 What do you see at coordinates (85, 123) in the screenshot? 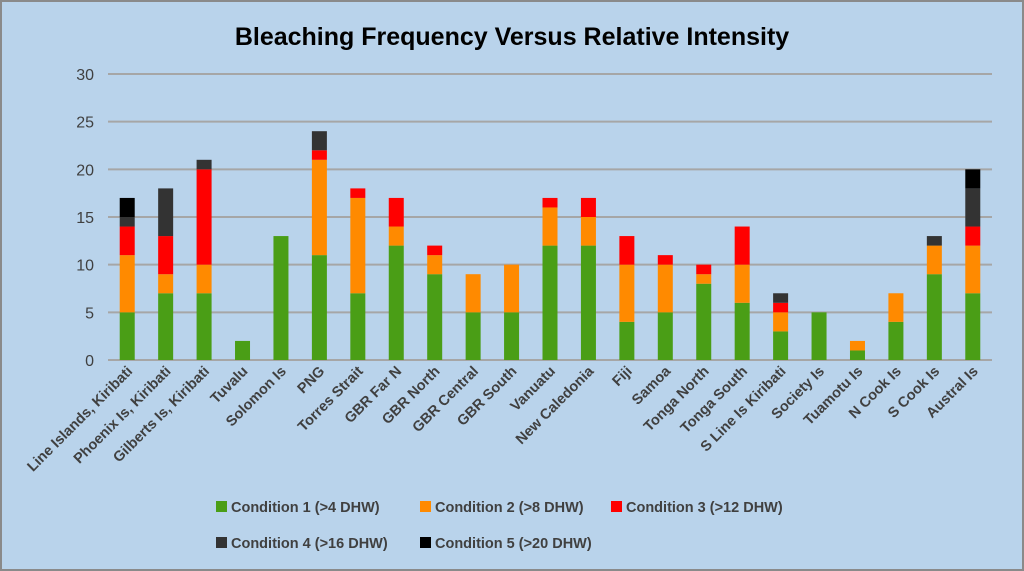
I see `y-tick-label: 25` at bounding box center [85, 123].